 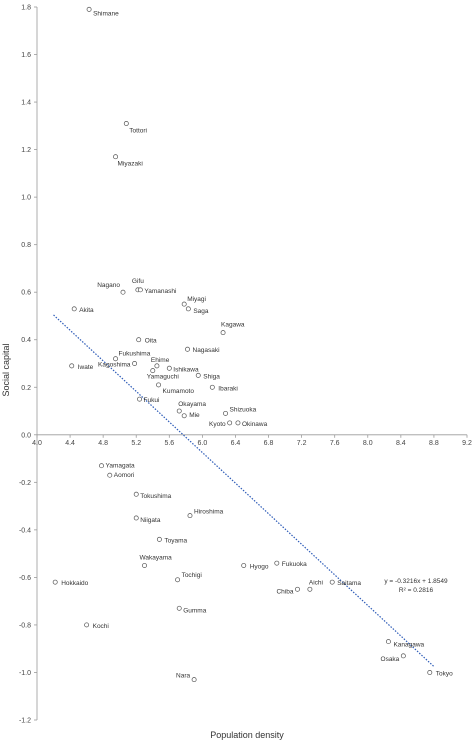 What do you see at coordinates (259, 567) in the screenshot?
I see `data-point-label: Hyogo` at bounding box center [259, 567].